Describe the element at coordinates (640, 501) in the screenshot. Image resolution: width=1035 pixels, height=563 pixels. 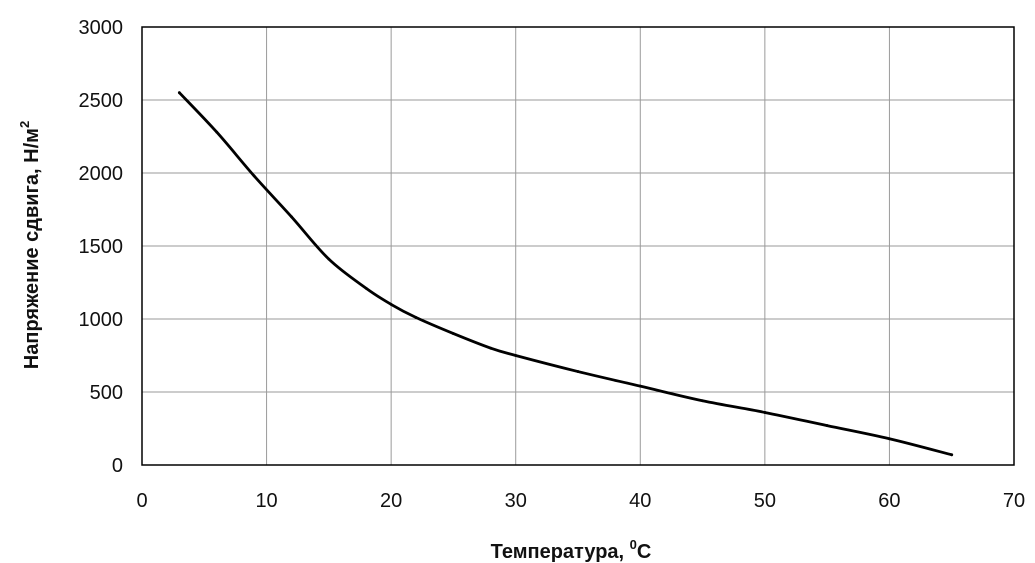
I see `x-tick-label: 40` at that location.